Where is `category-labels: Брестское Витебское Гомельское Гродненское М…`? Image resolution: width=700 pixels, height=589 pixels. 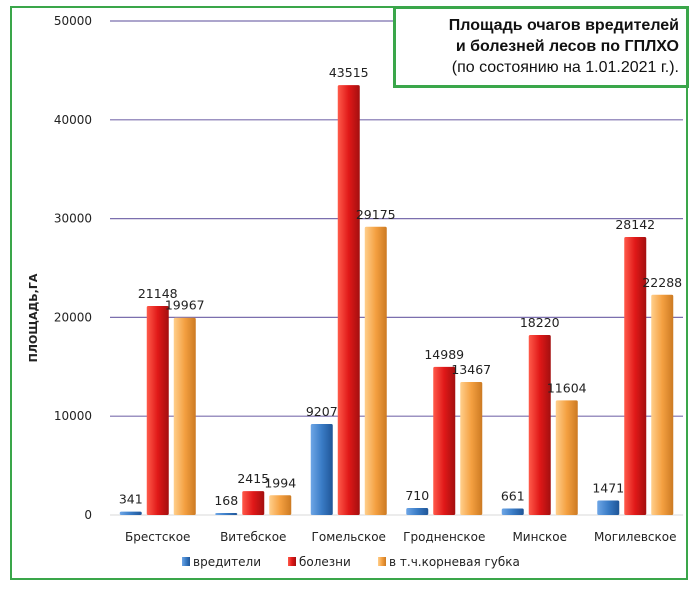 category-labels: Брестское Витебское Гомельское Гродненское М… is located at coordinates (400, 537).